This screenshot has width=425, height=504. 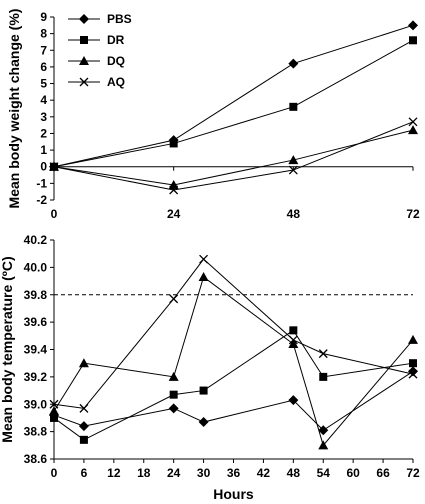 I want to click on temp-series-pbs, so click(x=233, y=401).